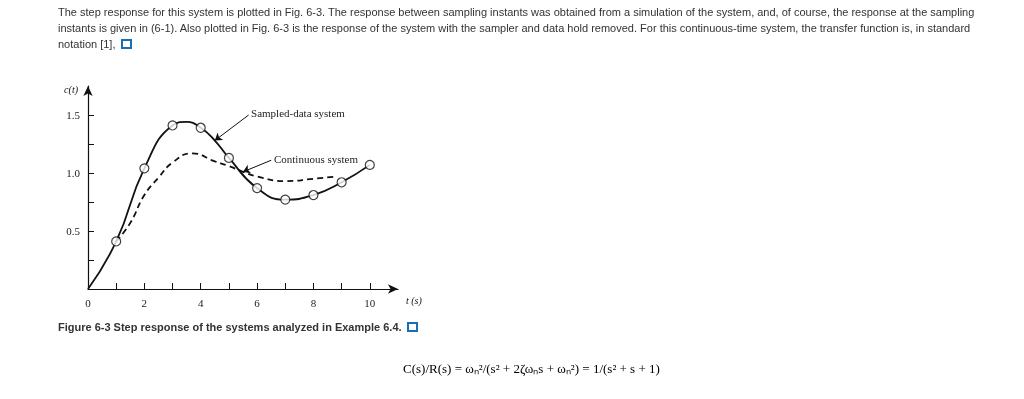 The height and width of the screenshot is (399, 1024). Describe the element at coordinates (230, 327) in the screenshot. I see `text: Figure 6-3 Step response of the systems analyzed in Example 6.4.` at that location.